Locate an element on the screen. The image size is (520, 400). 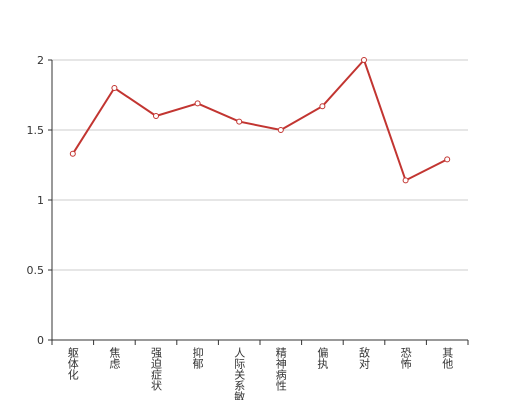
x-tick-label: 抑郁 is located at coordinates (197, 357).